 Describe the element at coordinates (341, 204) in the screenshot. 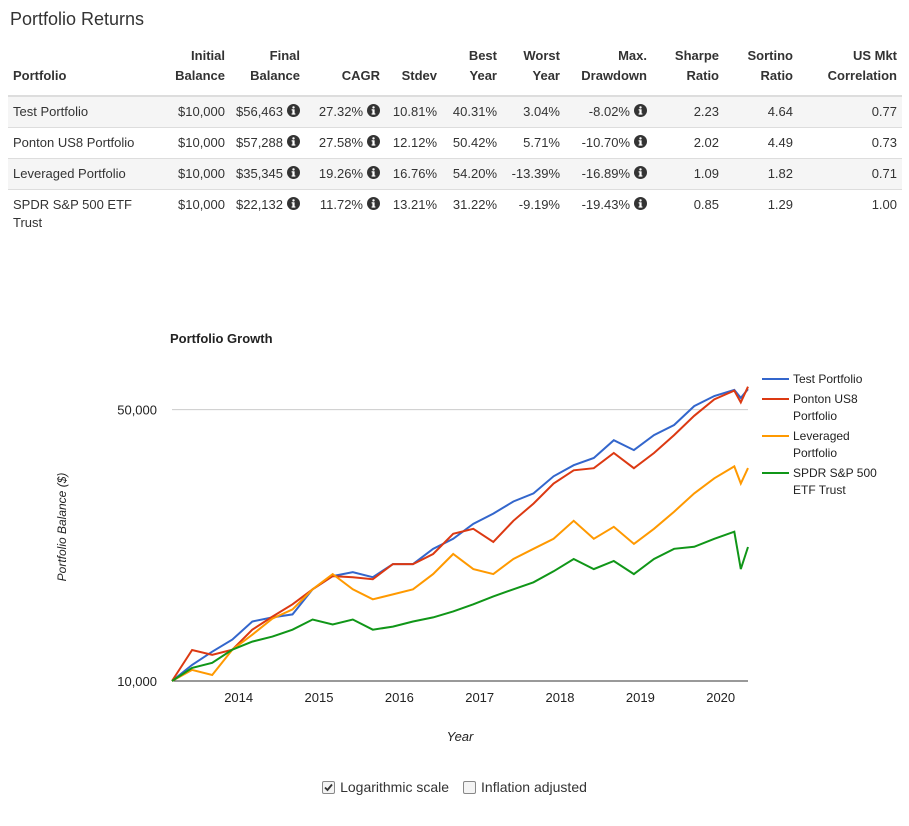

I see `cell-text: 11.72%` at that location.